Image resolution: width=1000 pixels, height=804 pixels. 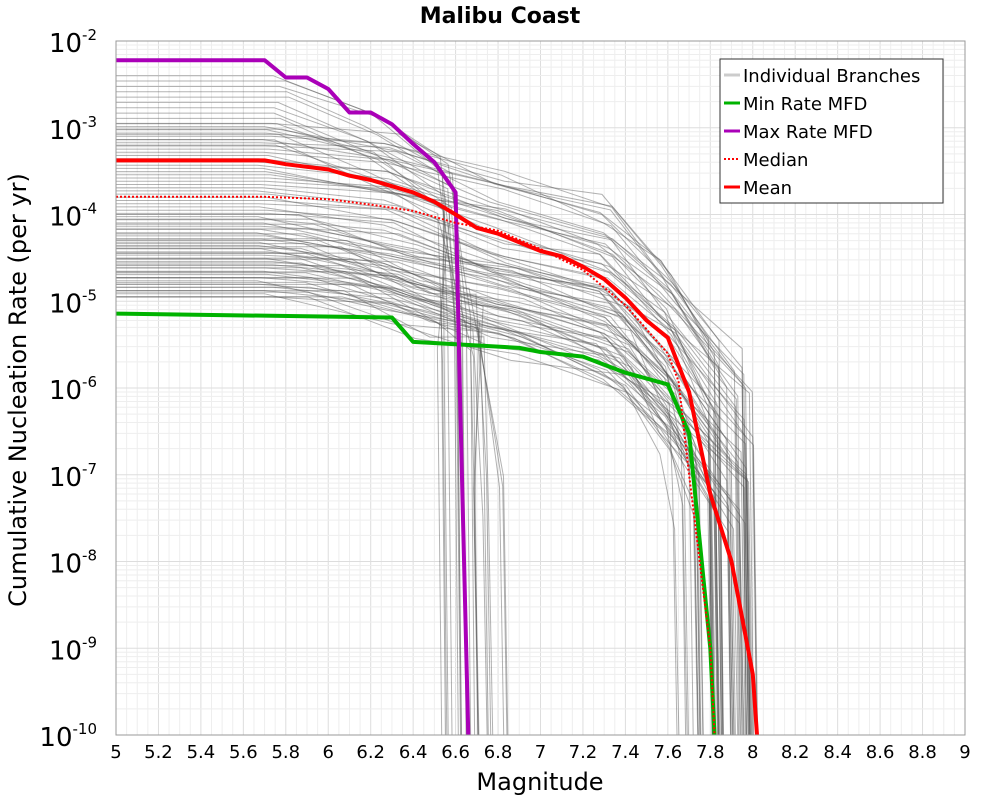 I want to click on y-tick-exponent: -5, so click(x=89, y=295).